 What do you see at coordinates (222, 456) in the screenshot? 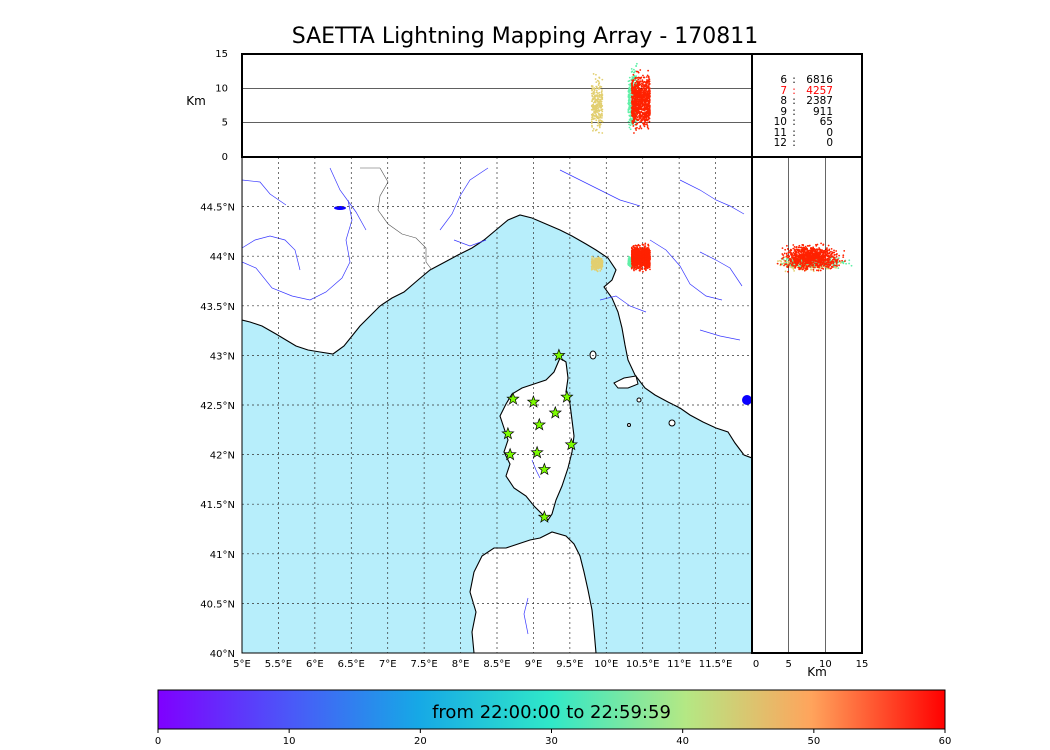
I see `lat-tick-label: 42°N` at bounding box center [222, 456].